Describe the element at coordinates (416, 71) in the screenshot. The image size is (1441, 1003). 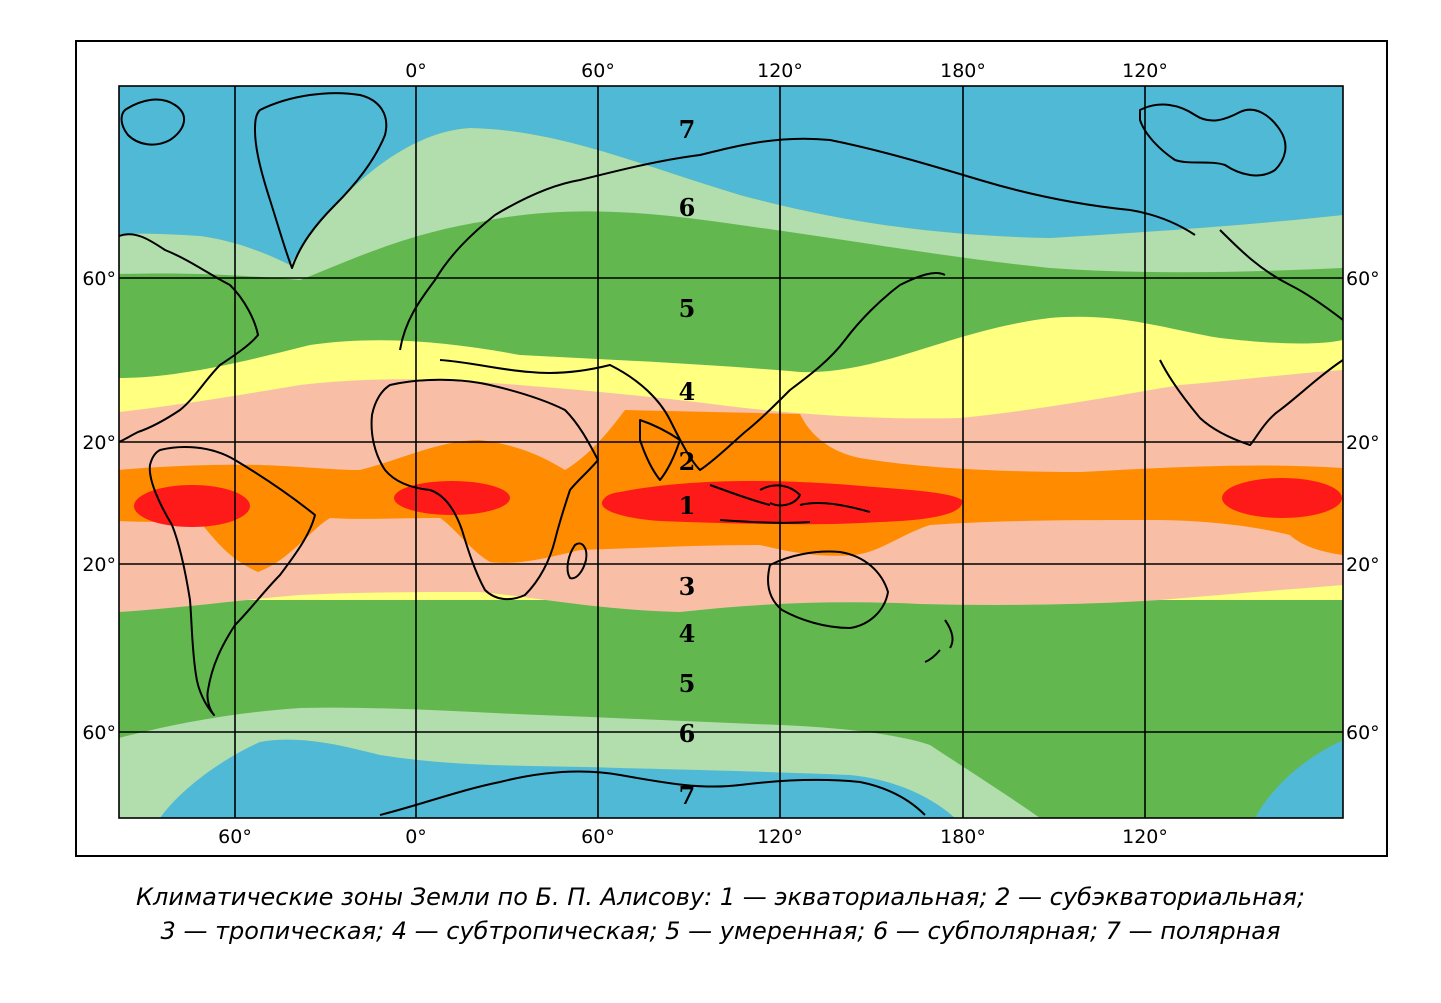
I see `top-longitude-label: 0°` at that location.